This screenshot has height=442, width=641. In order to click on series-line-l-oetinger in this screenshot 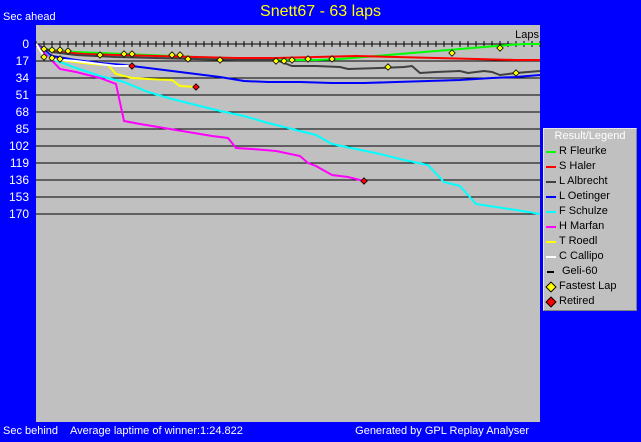, I will do `click(288, 63)`.